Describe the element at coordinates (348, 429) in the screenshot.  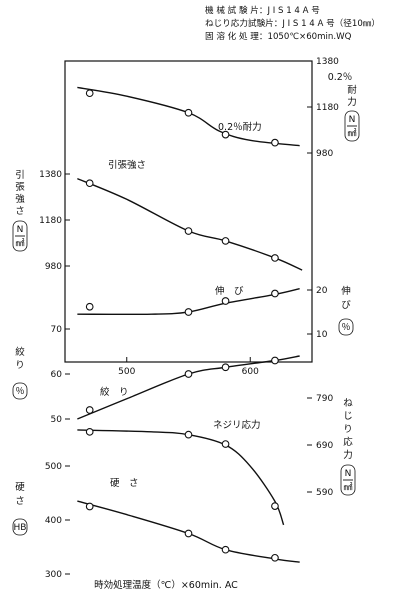
I see `torsion-stress-title: り` at that location.